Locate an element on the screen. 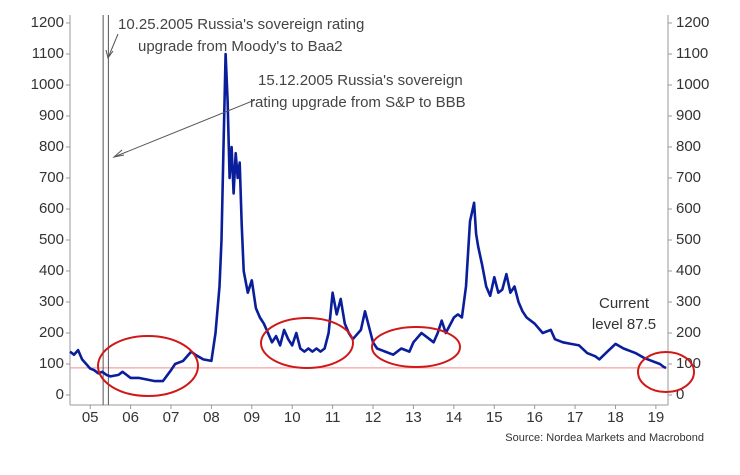 The width and height of the screenshot is (740, 475). y2-tick-label: 400 is located at coordinates (688, 270).